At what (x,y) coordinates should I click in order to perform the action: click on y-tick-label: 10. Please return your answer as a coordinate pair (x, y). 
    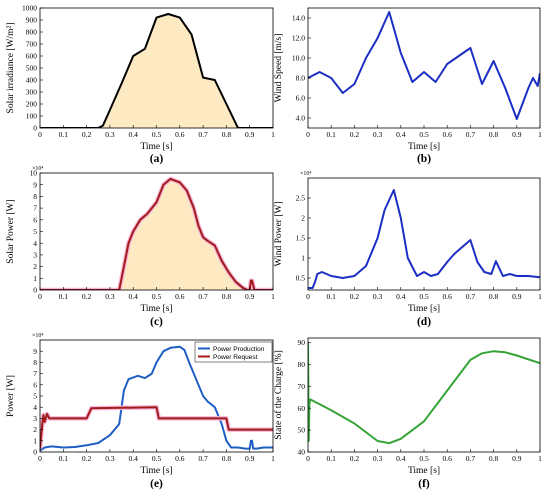
    Looking at the image, I should click on (34, 173).